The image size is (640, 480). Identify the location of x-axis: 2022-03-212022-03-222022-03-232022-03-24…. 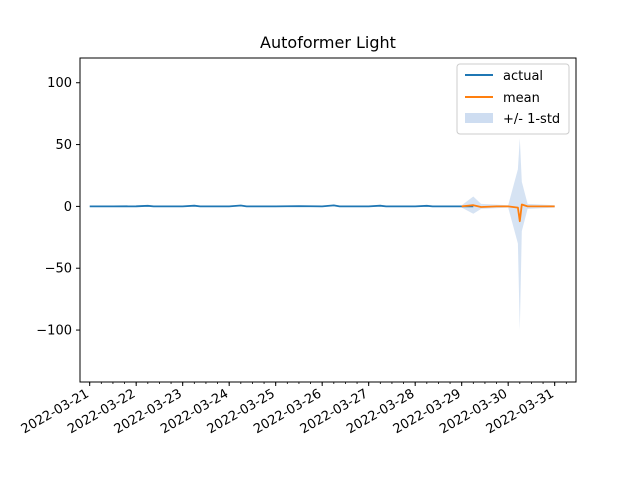
(293, 409).